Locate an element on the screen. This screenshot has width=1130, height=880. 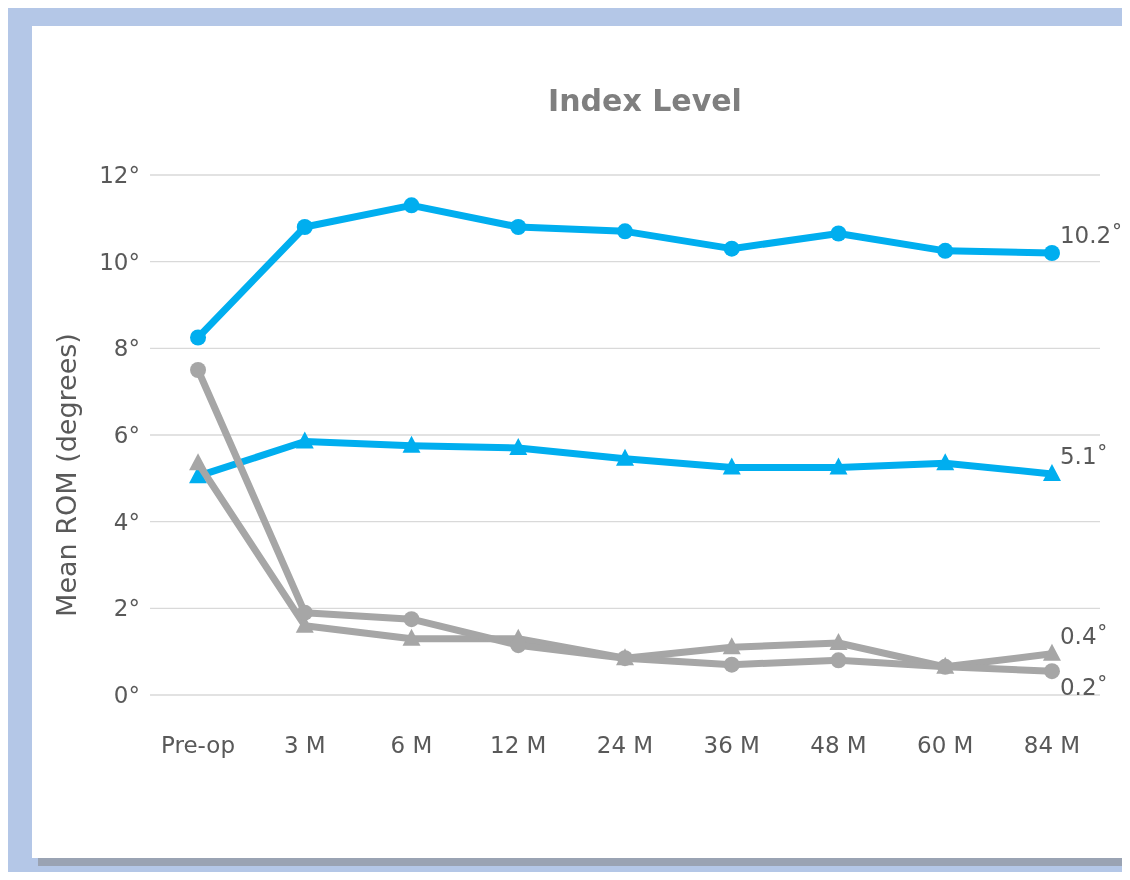
x-tick-label: 36 M is located at coordinates (731, 745).